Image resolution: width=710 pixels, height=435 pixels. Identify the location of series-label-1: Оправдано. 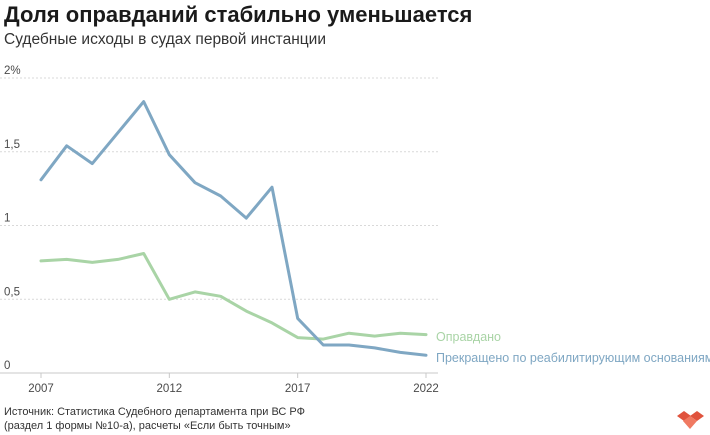
(468, 337).